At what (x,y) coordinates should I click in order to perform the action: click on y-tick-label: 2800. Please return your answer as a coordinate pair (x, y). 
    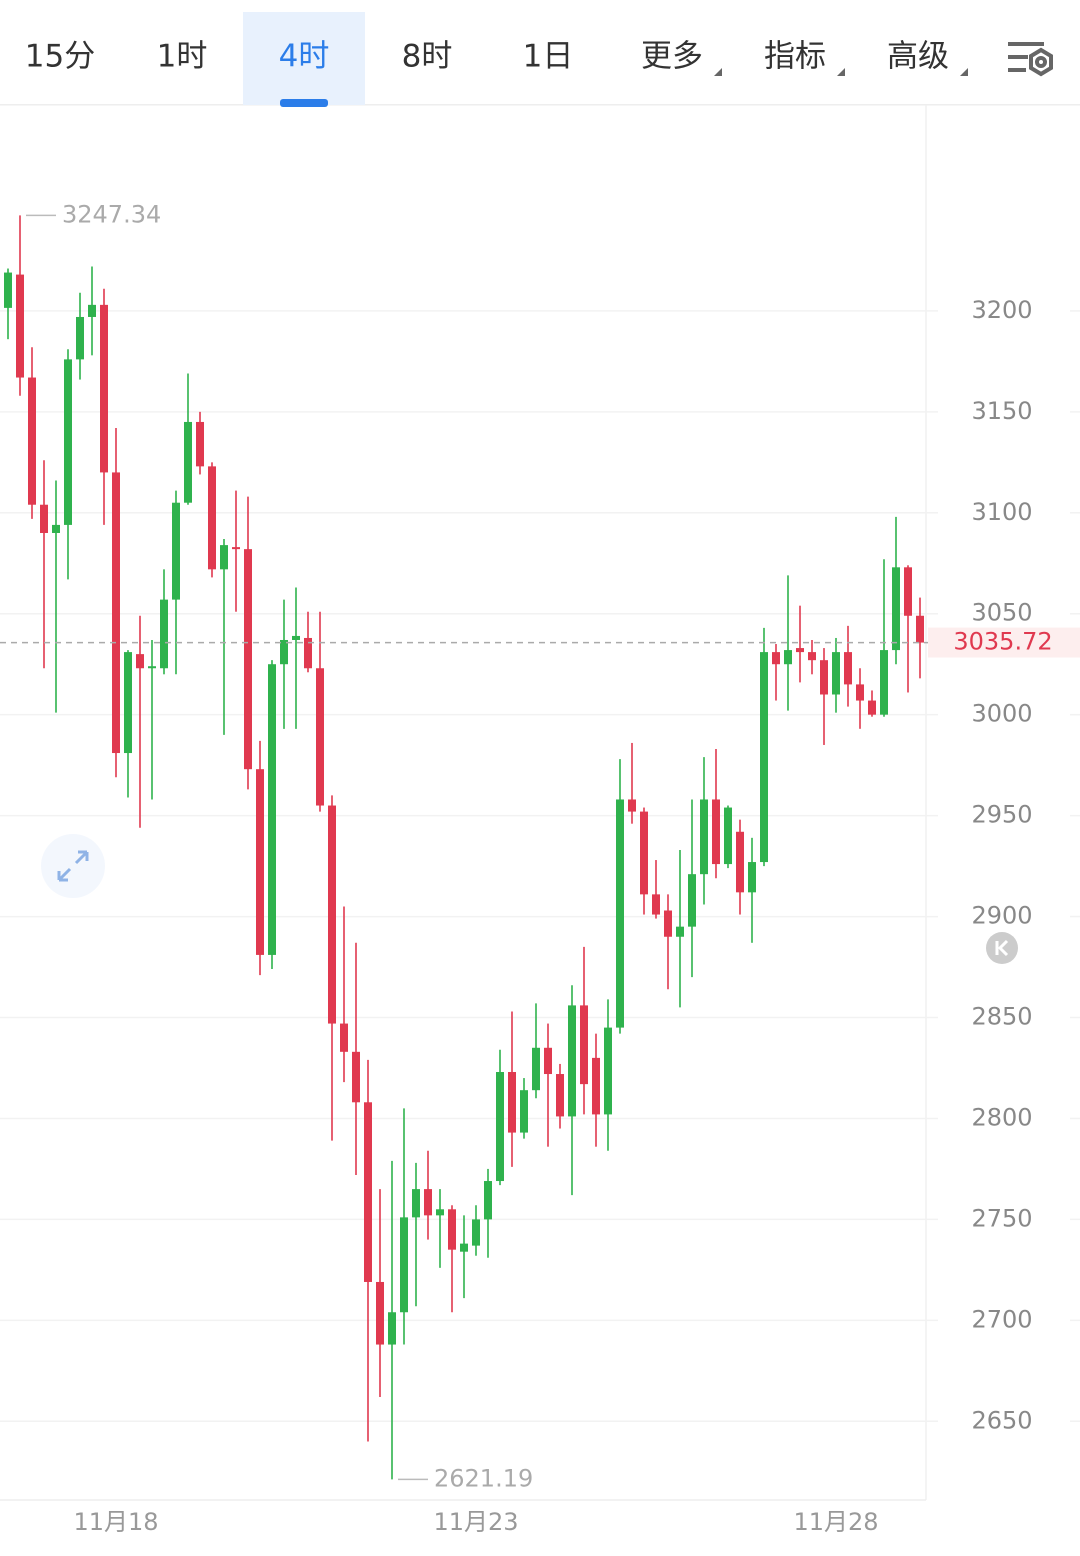
    Looking at the image, I should click on (1001, 1117).